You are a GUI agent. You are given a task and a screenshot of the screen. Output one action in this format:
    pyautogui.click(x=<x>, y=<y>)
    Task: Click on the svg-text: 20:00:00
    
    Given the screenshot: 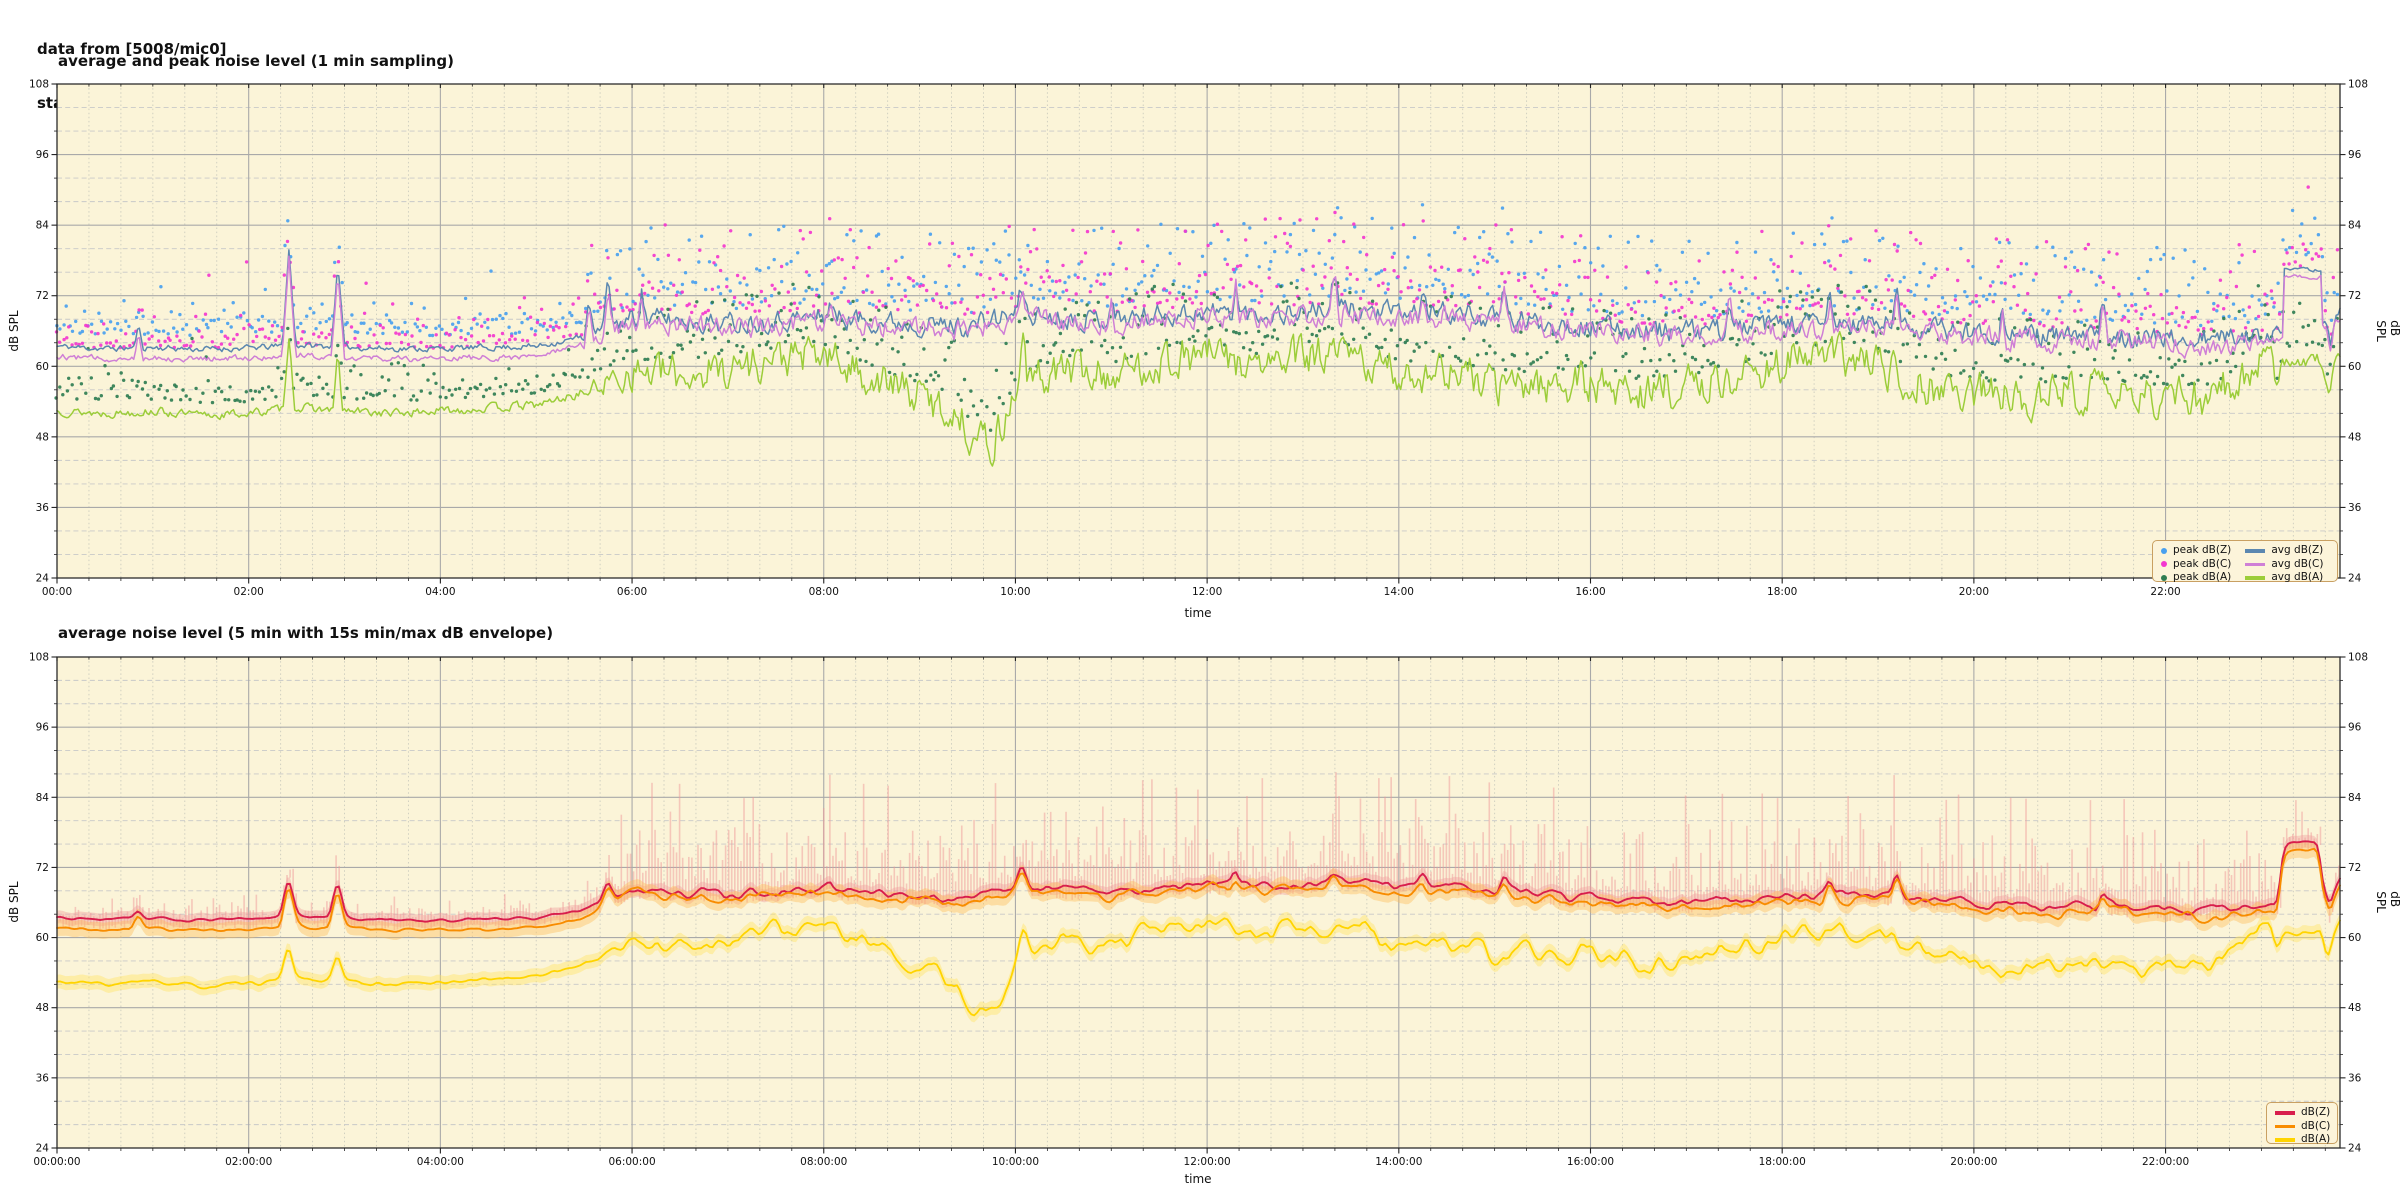 What is the action you would take?
    pyautogui.click(x=1973, y=1162)
    